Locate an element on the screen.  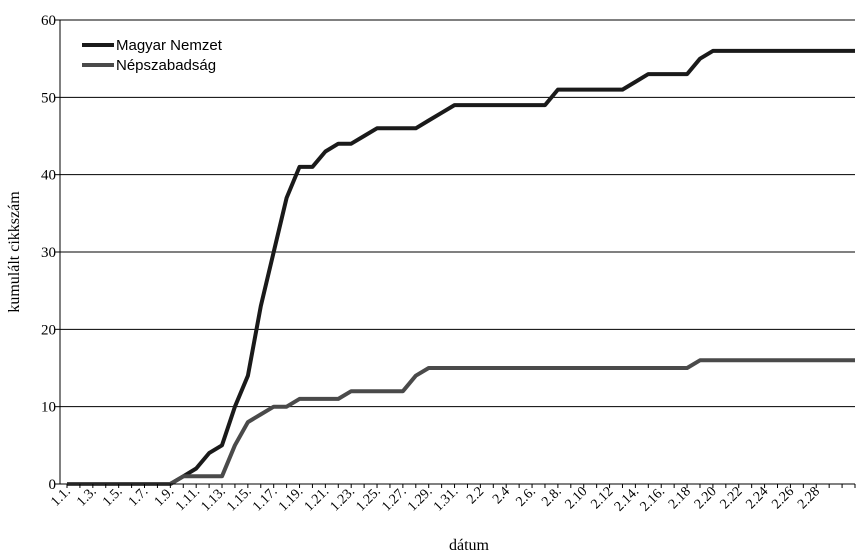
x-tick-label: 1.15. is located at coordinates (239, 499).